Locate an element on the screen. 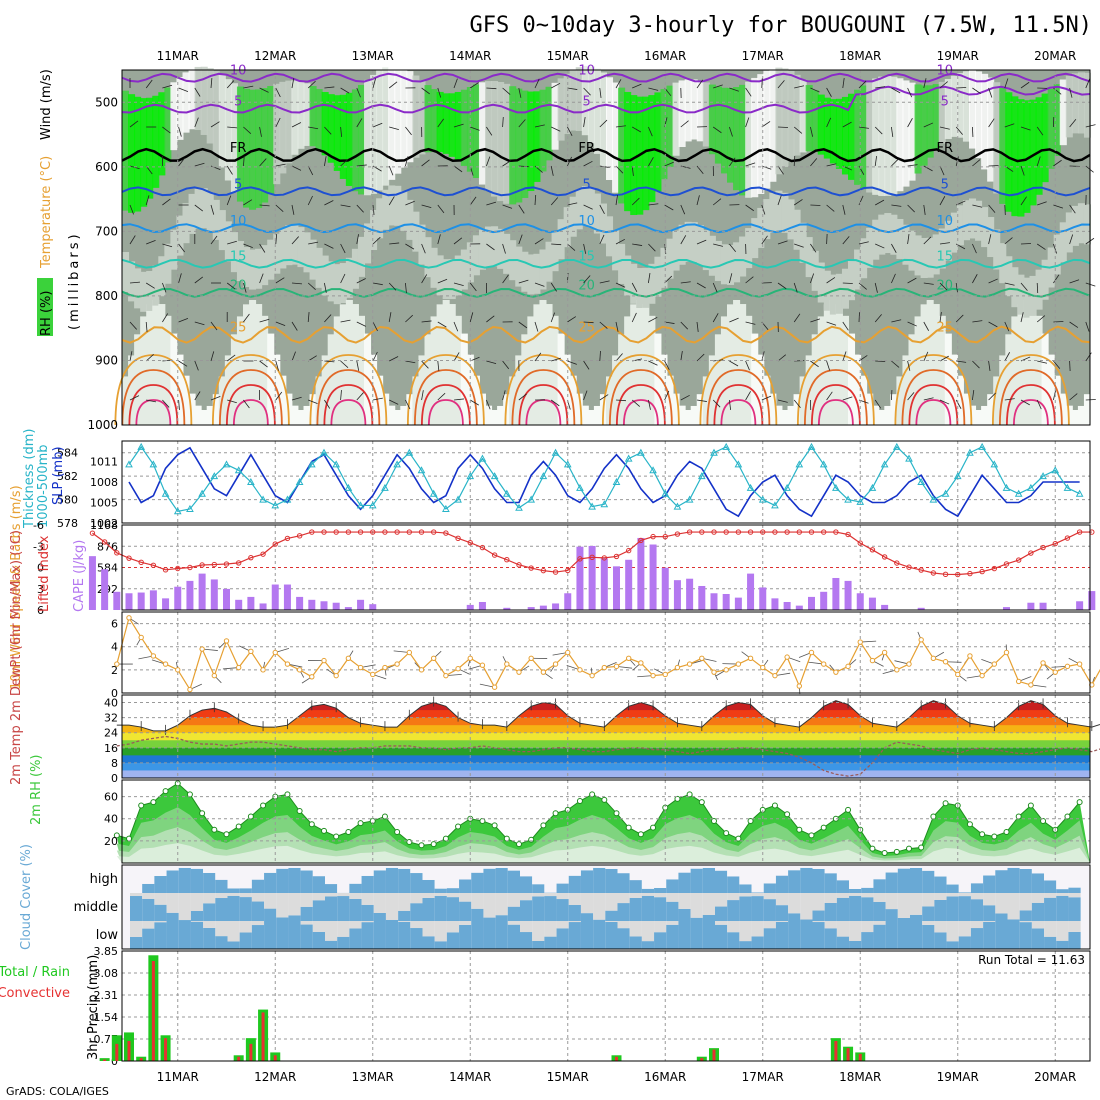  rh-legend-label: RH (%) is located at coordinates (46, 313).